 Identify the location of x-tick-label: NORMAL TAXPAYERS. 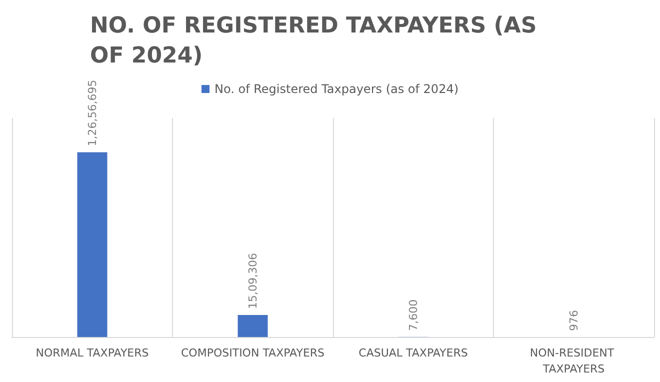
(92, 353).